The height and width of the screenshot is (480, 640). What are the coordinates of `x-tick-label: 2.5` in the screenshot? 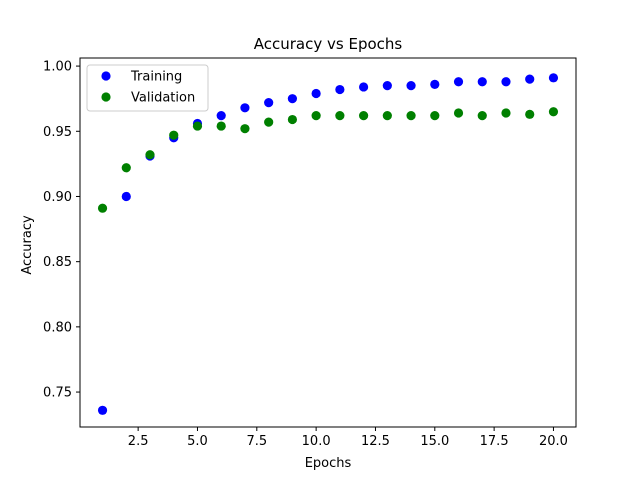 It's located at (138, 441).